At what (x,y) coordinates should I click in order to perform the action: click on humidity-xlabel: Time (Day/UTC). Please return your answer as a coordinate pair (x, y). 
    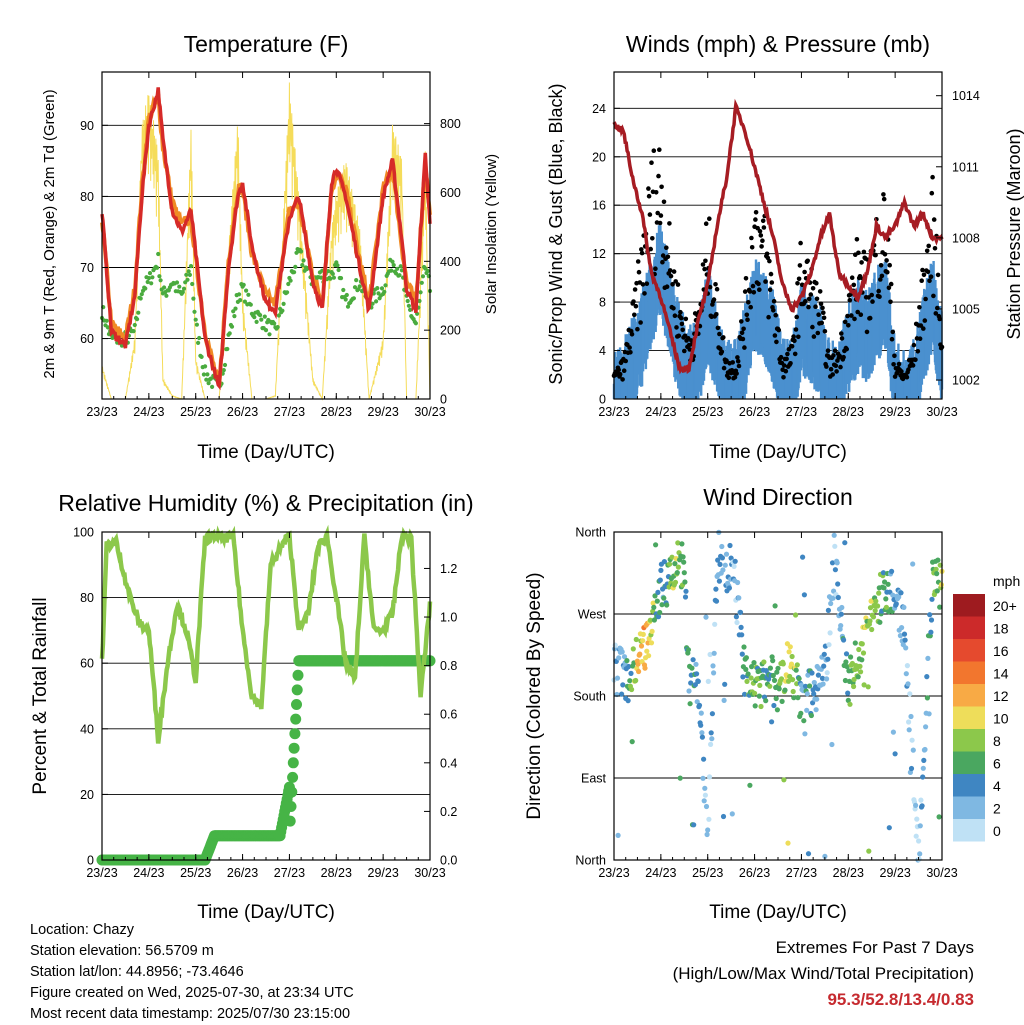
    Looking at the image, I should click on (266, 912).